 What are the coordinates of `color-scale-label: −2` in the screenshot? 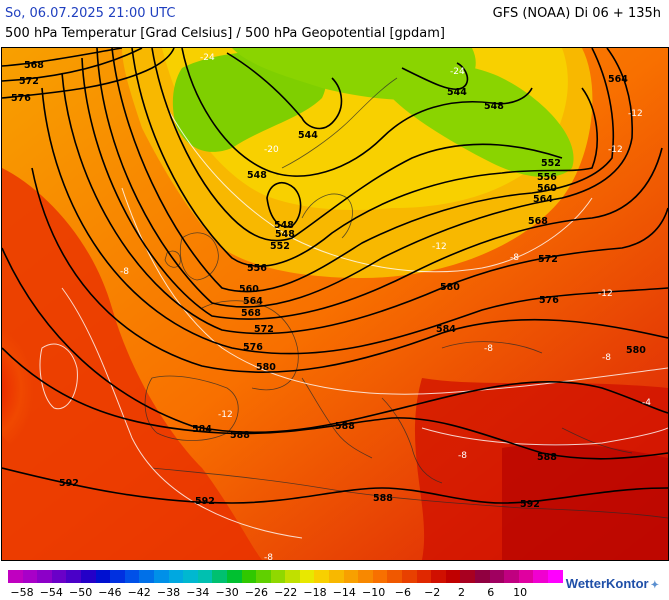 It's located at (432, 592).